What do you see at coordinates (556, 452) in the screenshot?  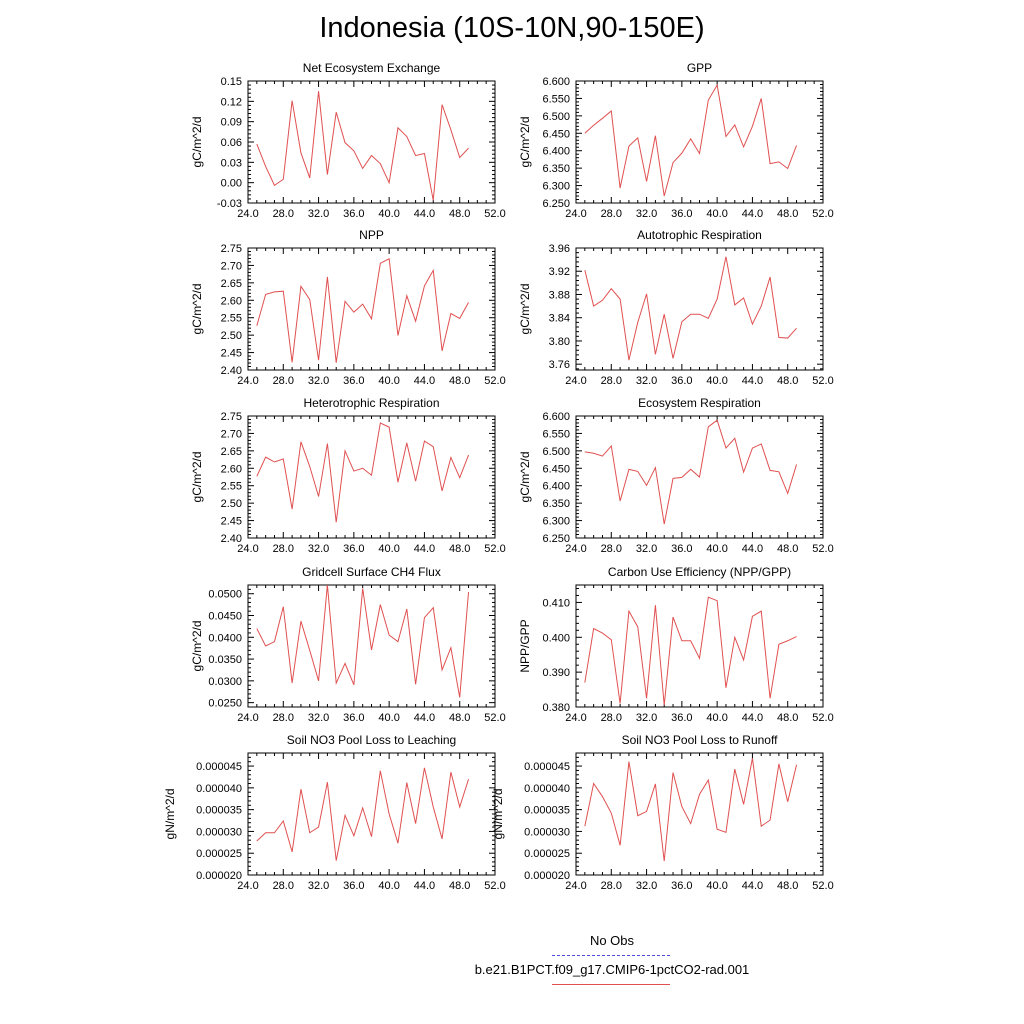 I see `y-tick-label: 6.500` at bounding box center [556, 452].